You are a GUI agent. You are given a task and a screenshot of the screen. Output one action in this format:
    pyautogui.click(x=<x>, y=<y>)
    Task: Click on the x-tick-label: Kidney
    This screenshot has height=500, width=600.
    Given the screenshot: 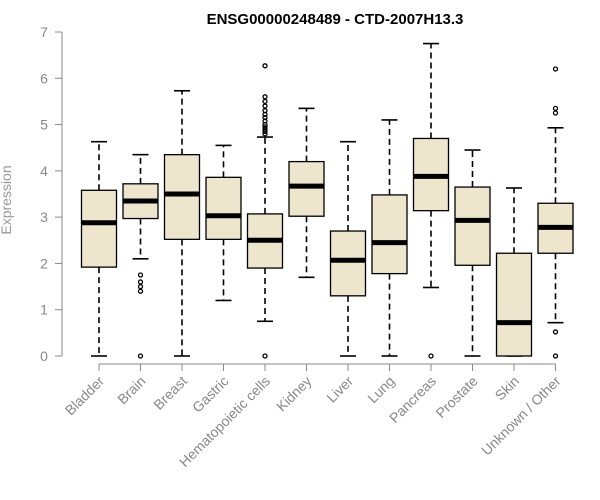 What is the action you would take?
    pyautogui.click(x=294, y=394)
    